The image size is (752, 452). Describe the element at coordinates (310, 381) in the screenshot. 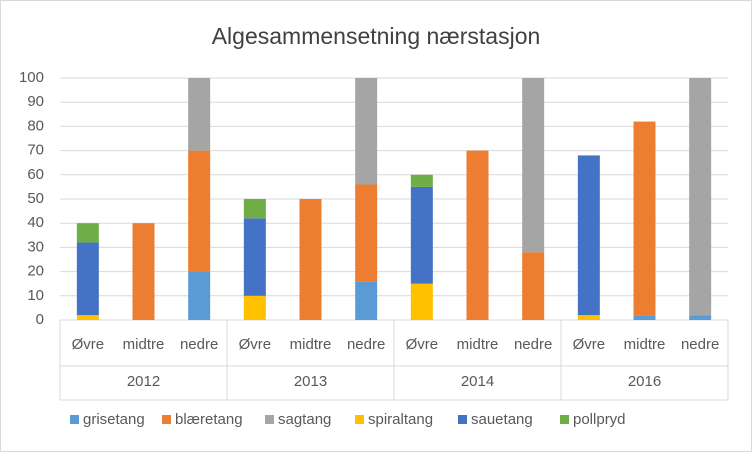

I see `group-label: 2013` at that location.